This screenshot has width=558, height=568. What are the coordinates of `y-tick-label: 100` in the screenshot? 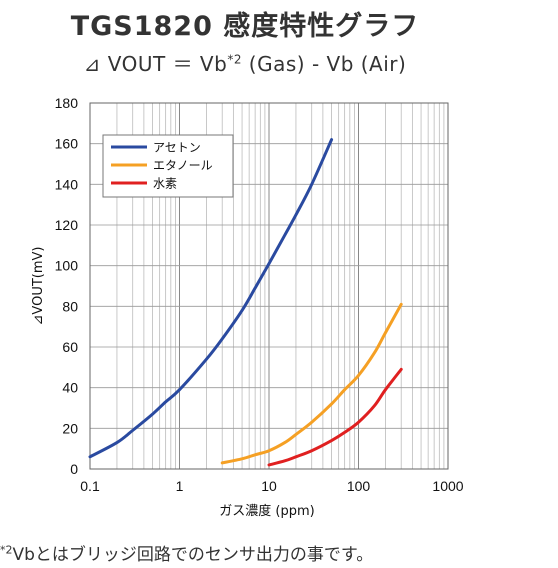 It's located at (67, 266).